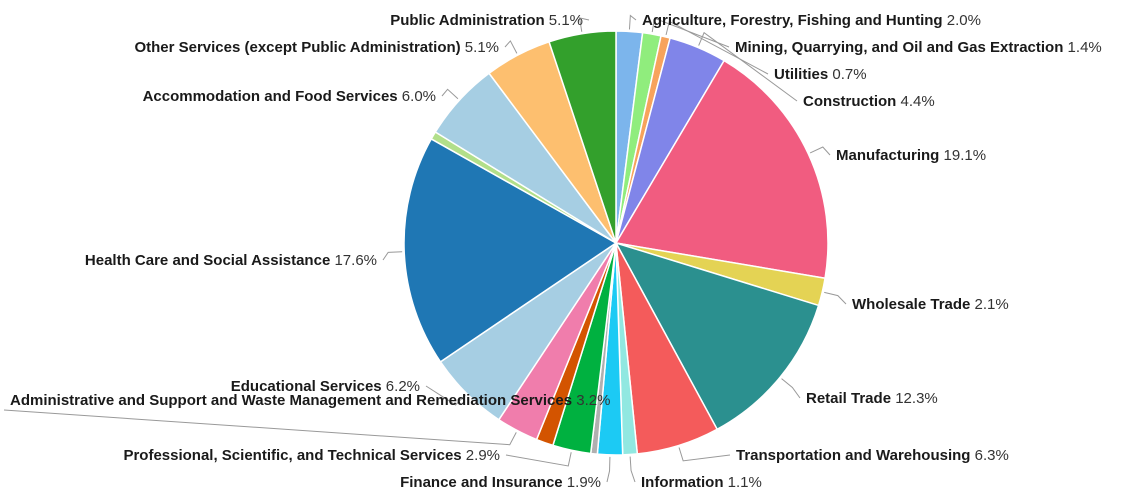  What do you see at coordinates (231, 260) in the screenshot?
I see `slice-label: Health Care and Social Assistance 17.6%` at bounding box center [231, 260].